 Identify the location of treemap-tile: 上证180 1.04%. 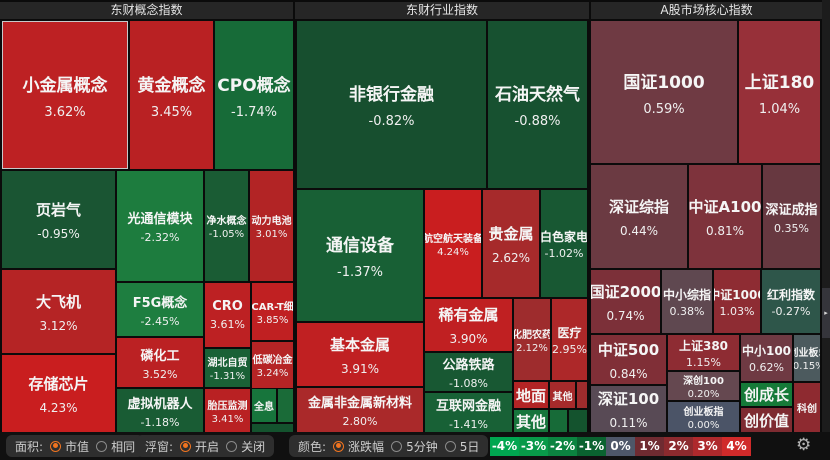
(779, 92).